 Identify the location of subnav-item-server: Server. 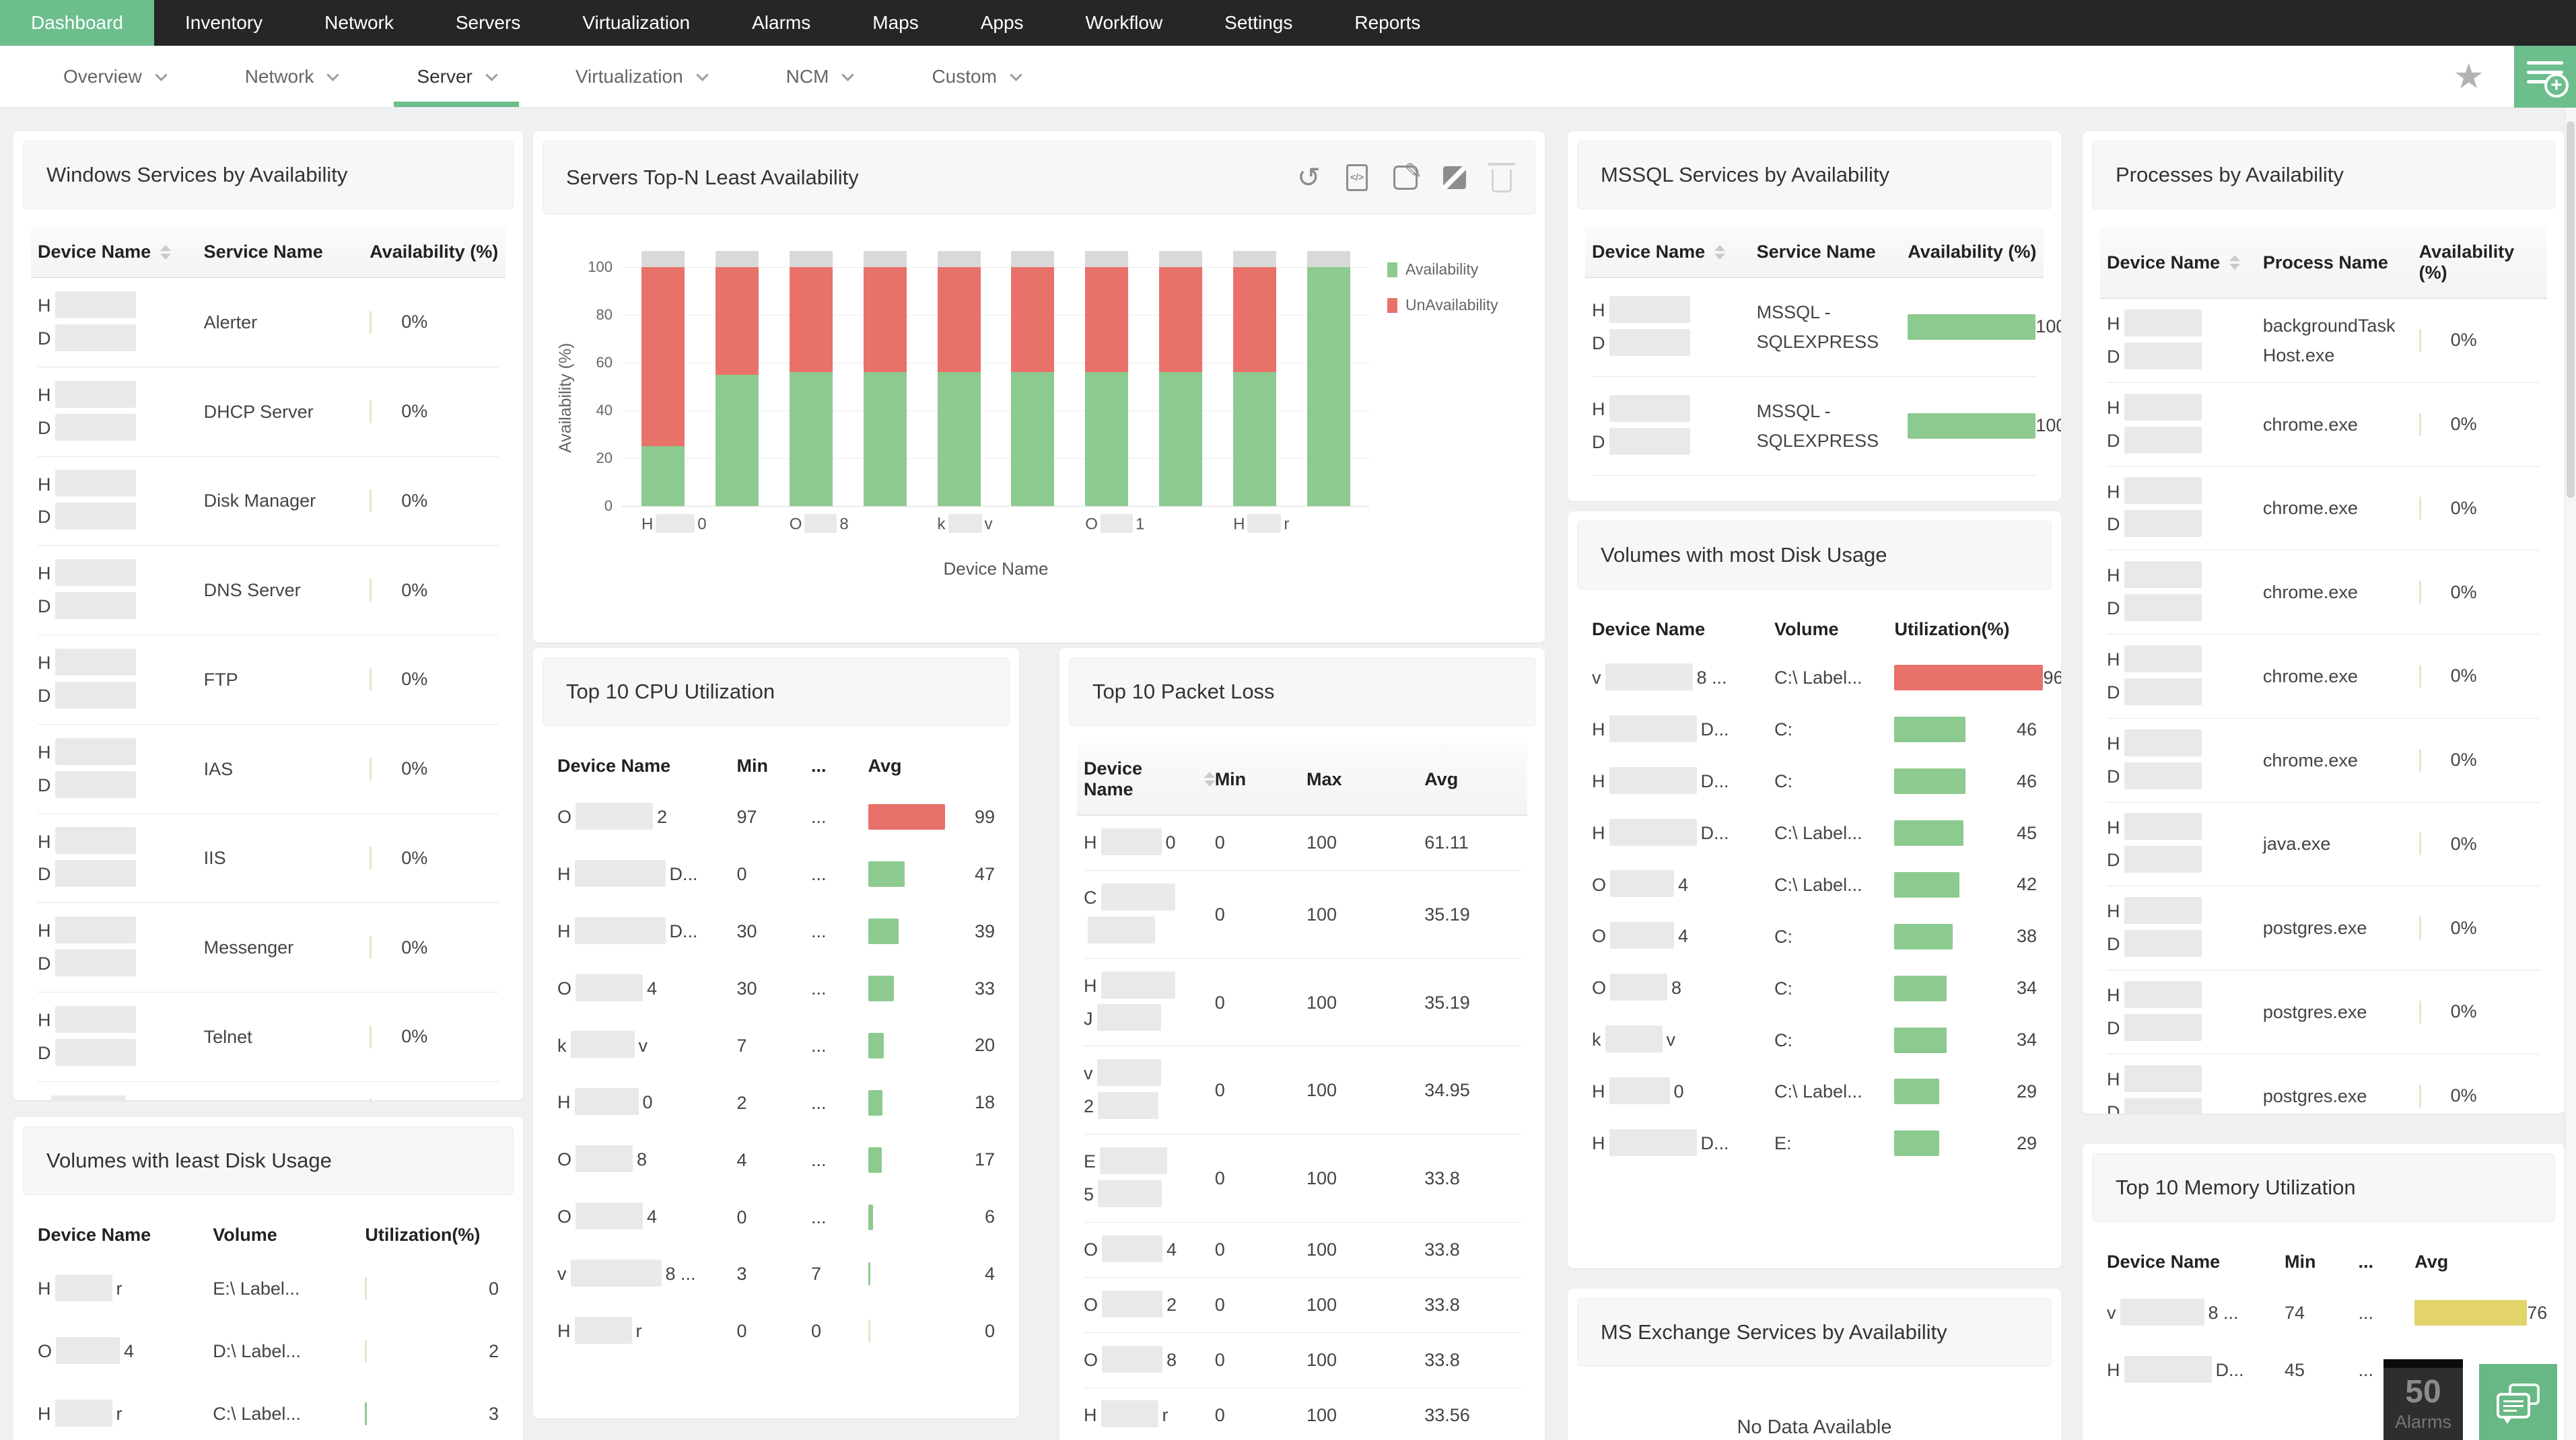
(457, 76).